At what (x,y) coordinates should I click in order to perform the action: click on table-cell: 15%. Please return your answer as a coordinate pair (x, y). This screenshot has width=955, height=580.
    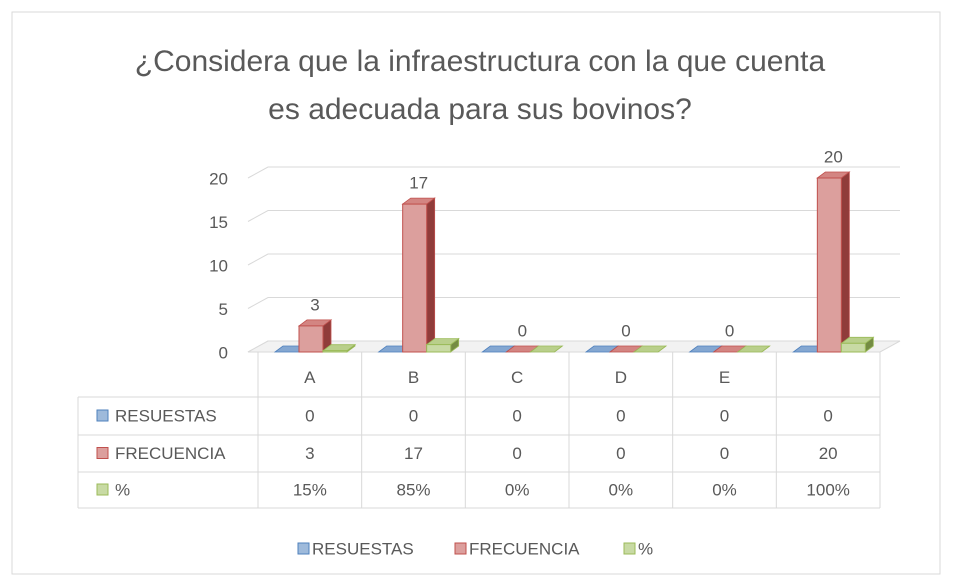
    Looking at the image, I should click on (310, 489).